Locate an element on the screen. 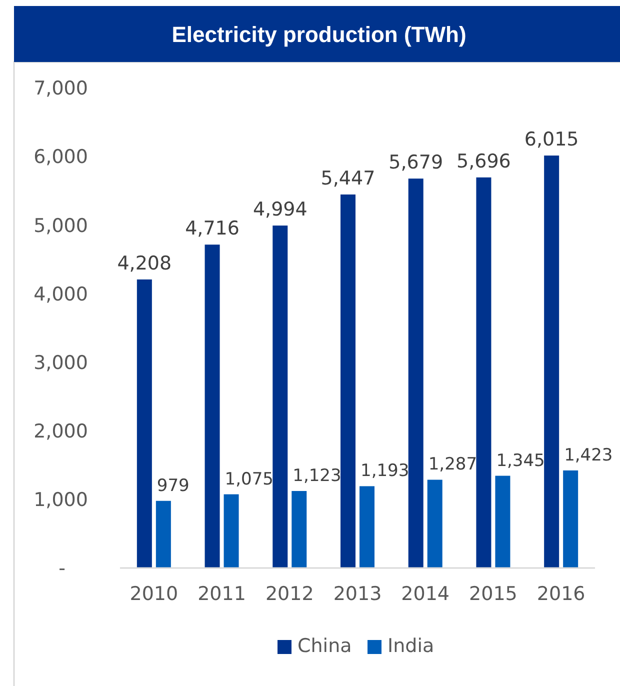  data-label: 979 is located at coordinates (173, 486).